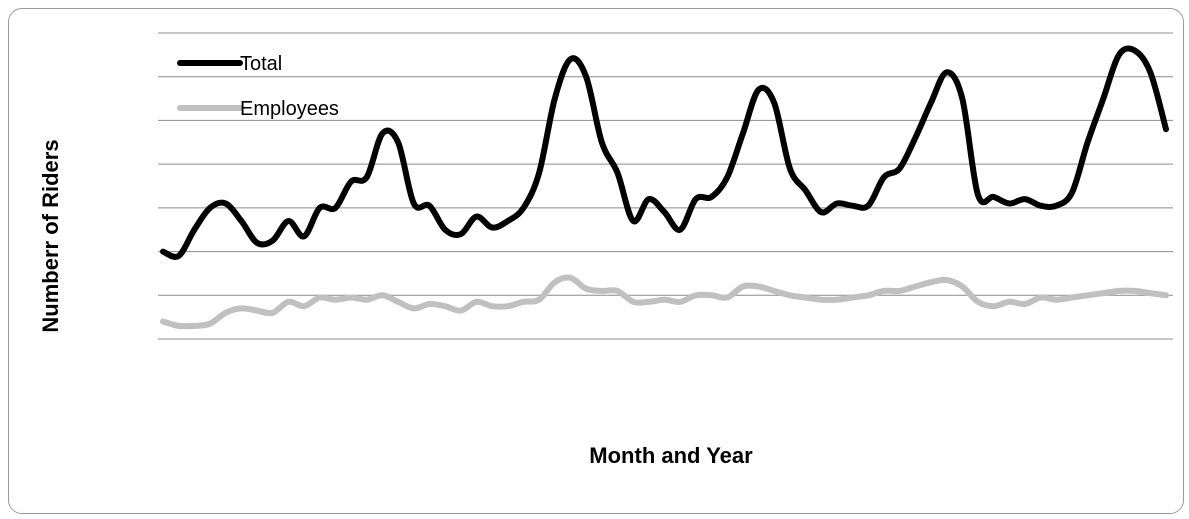  Describe the element at coordinates (261, 64) in the screenshot. I see `legend-label-total: Total` at that location.